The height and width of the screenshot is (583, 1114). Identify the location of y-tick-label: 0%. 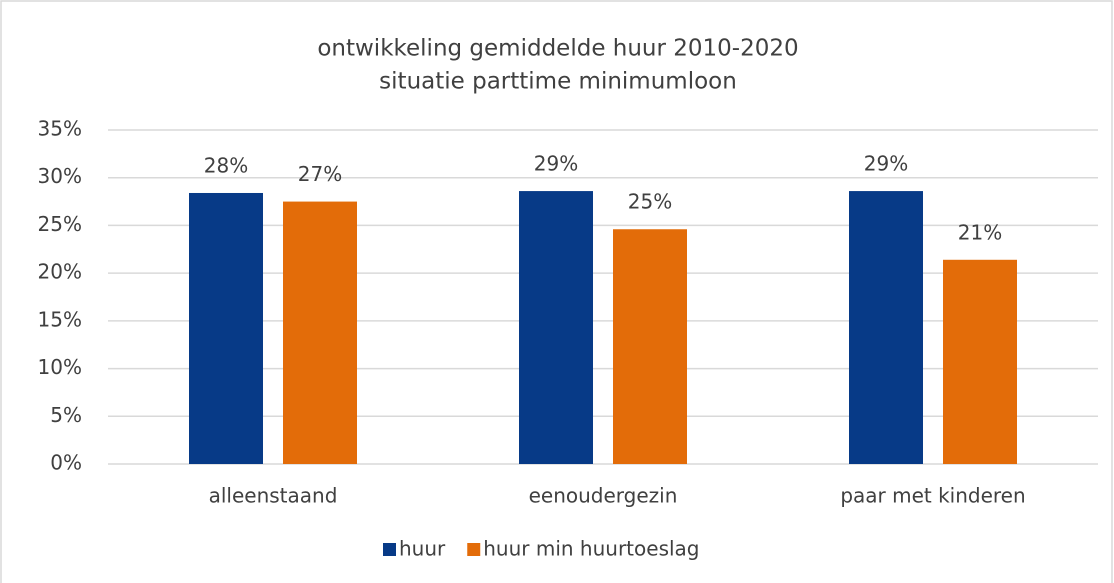
(66, 463).